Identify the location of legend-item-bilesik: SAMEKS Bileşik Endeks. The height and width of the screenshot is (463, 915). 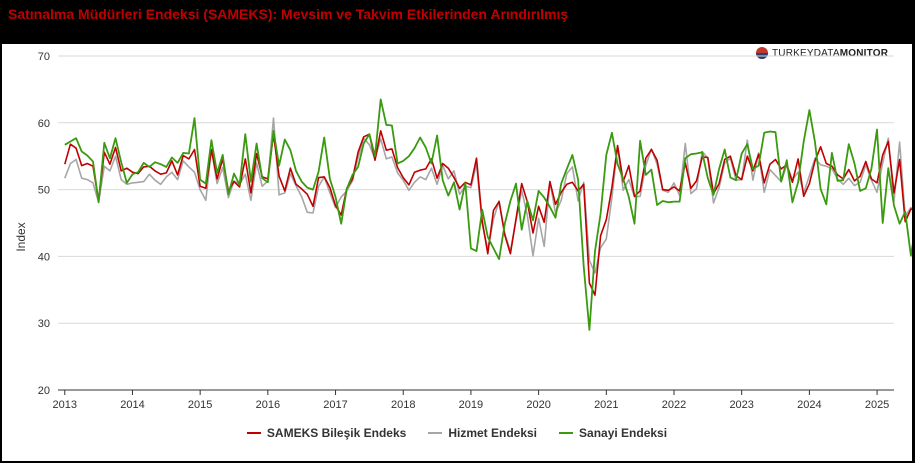
(326, 433).